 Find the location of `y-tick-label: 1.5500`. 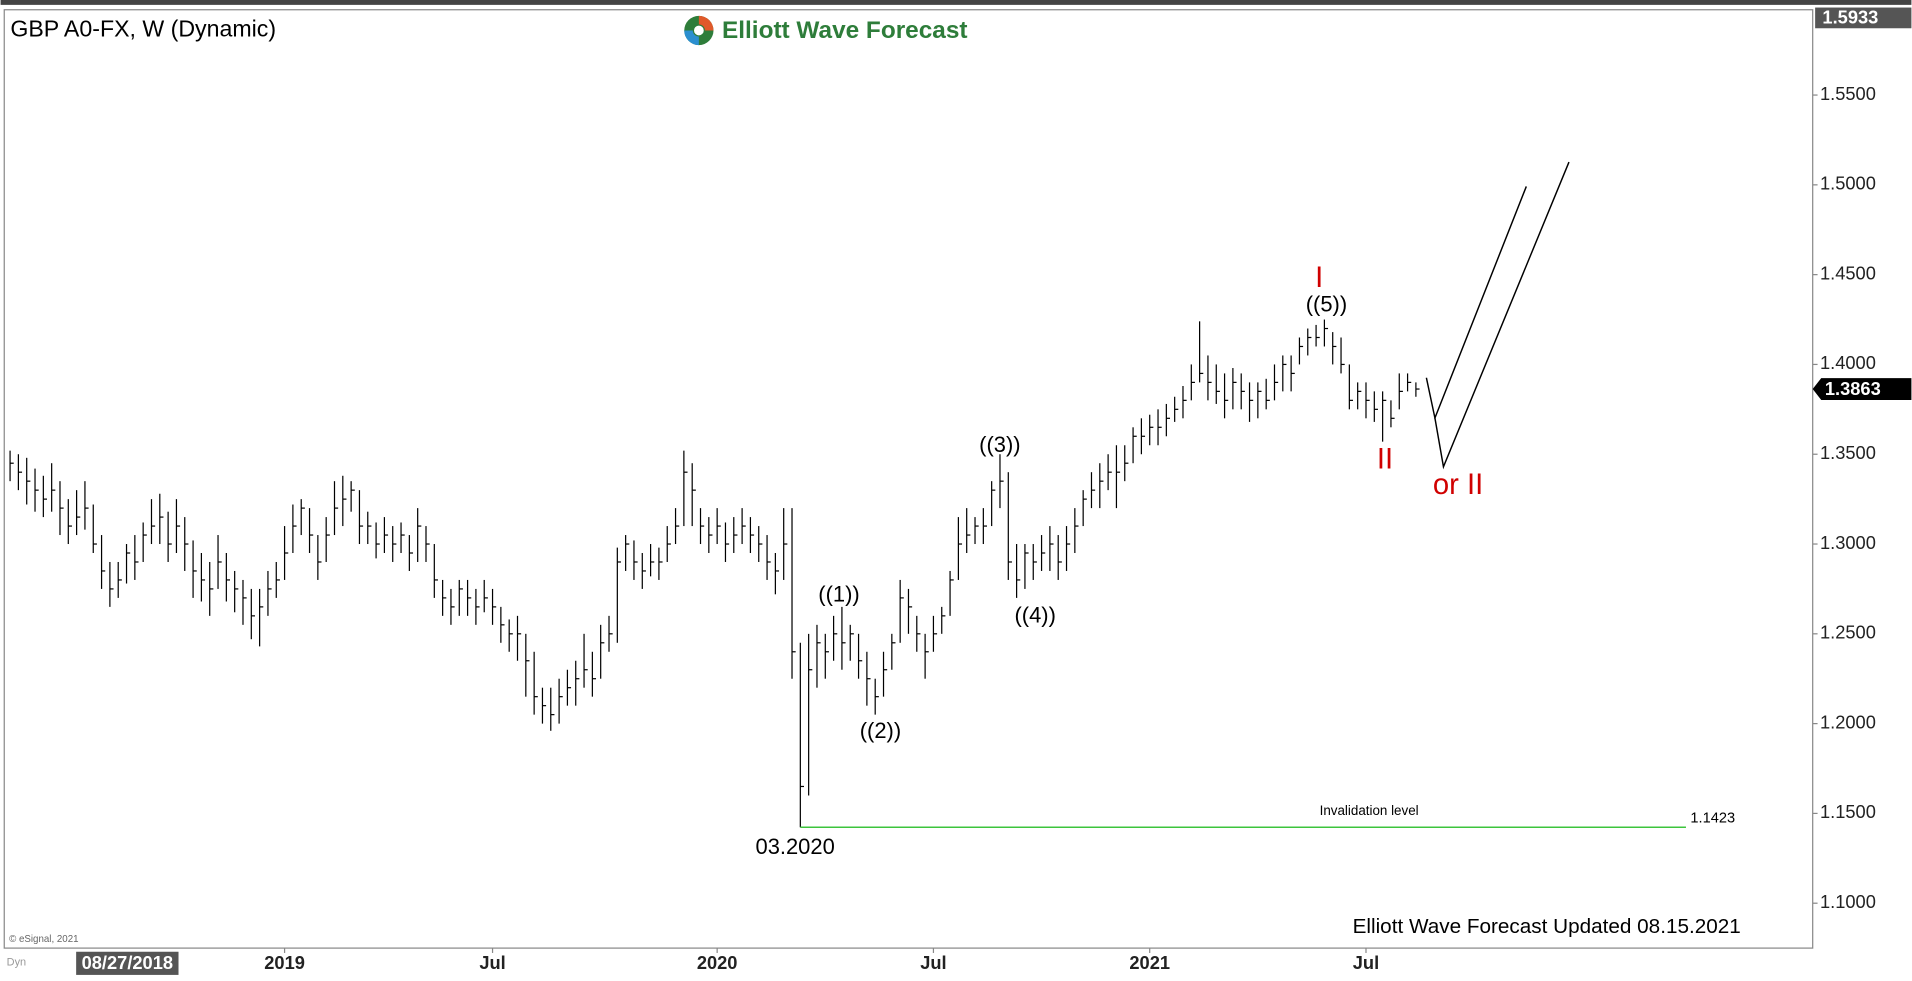

y-tick-label: 1.5500 is located at coordinates (1848, 93).